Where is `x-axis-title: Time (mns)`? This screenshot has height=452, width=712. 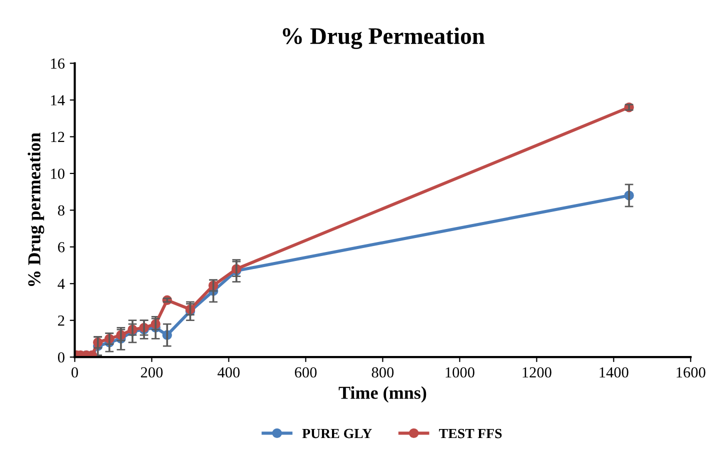
x-axis-title: Time (mns) is located at coordinates (382, 394).